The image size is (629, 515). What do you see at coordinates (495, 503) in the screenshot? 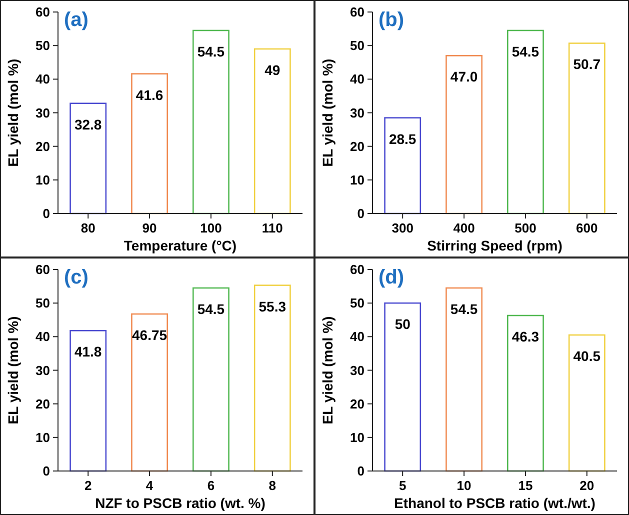
I see `x-axis-title: Ethanol to PSCB ratio (wt./wt.)` at bounding box center [495, 503].